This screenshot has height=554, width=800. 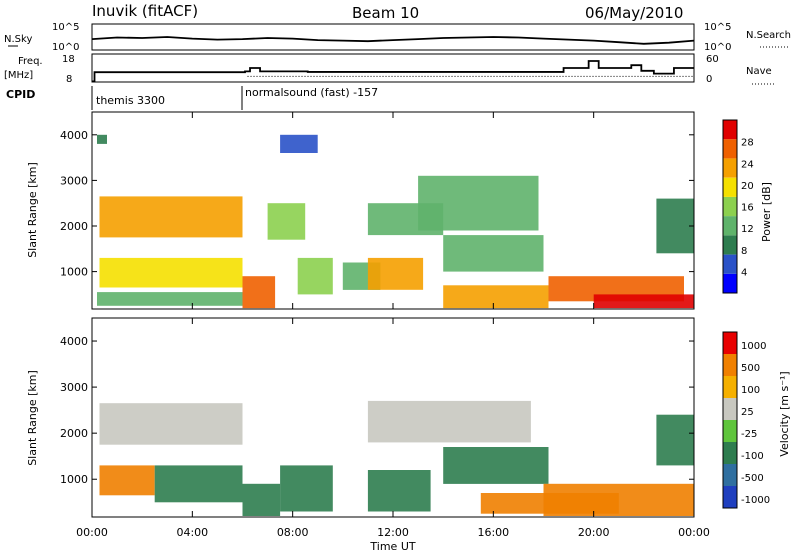 I want to click on power-y-axis-label: Slant Range [km], so click(x=32, y=210).